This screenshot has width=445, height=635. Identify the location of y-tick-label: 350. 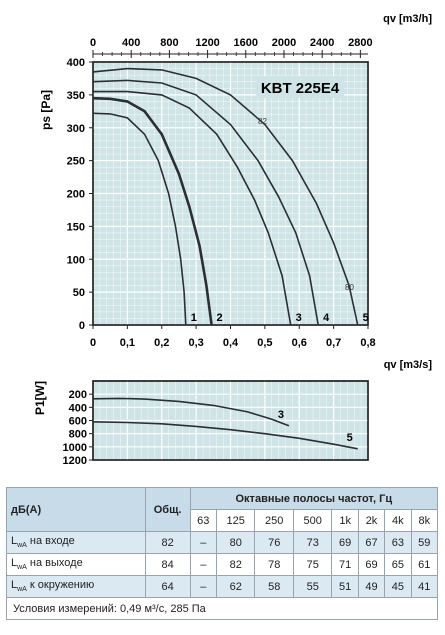
(76, 96).